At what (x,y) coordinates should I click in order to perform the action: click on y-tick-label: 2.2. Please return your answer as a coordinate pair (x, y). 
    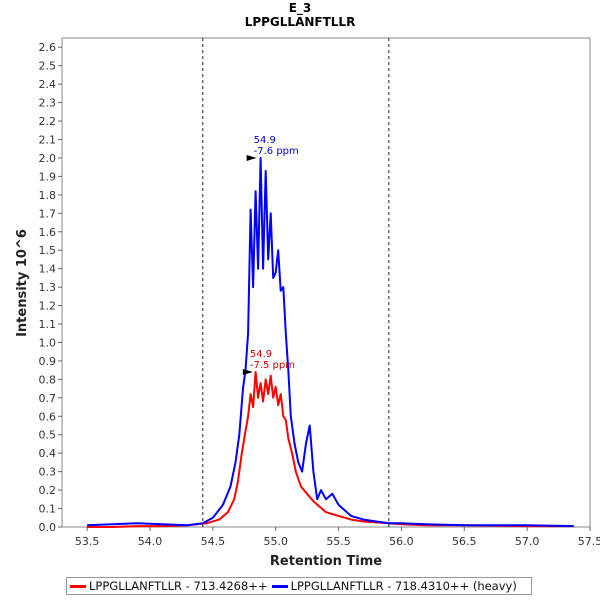
    Looking at the image, I should click on (48, 121).